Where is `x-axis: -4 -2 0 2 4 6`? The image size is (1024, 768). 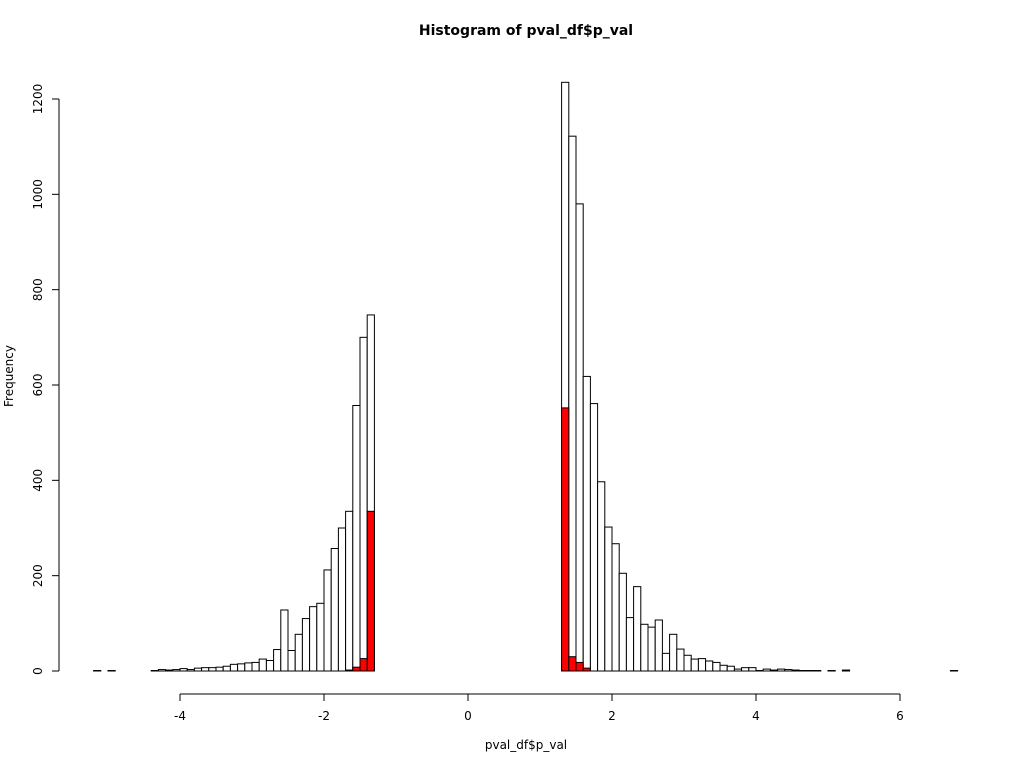
x-axis: -4 -2 0 2 4 6 is located at coordinates (539, 708).